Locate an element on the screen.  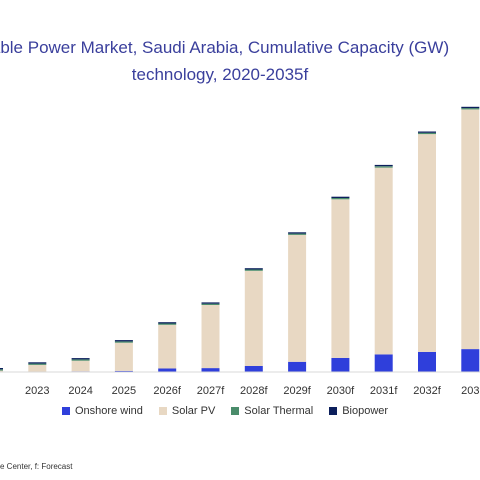
bar-biopower-2027f is located at coordinates (210, 303).